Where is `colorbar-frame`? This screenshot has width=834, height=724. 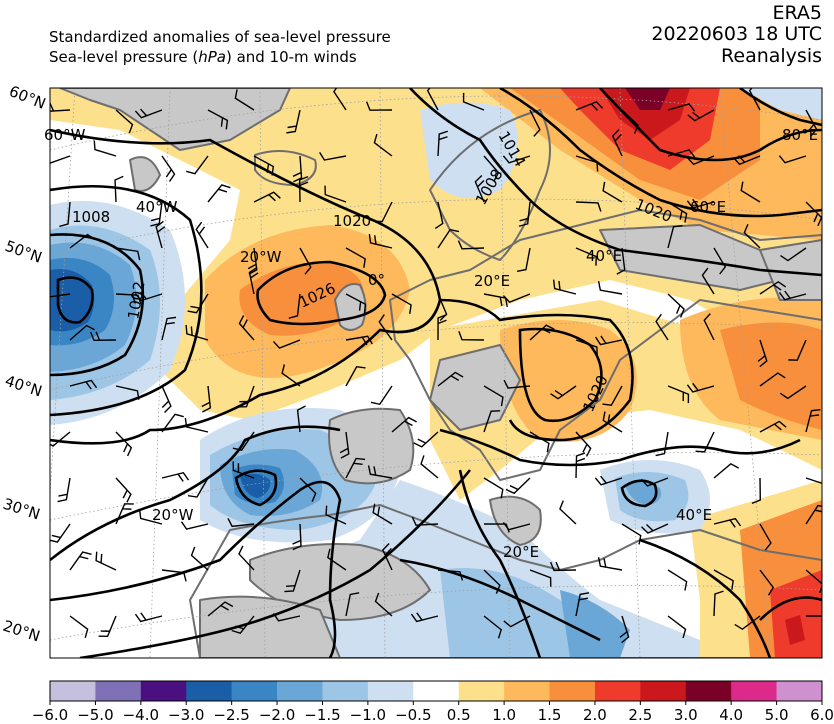
colorbar-frame is located at coordinates (436, 691).